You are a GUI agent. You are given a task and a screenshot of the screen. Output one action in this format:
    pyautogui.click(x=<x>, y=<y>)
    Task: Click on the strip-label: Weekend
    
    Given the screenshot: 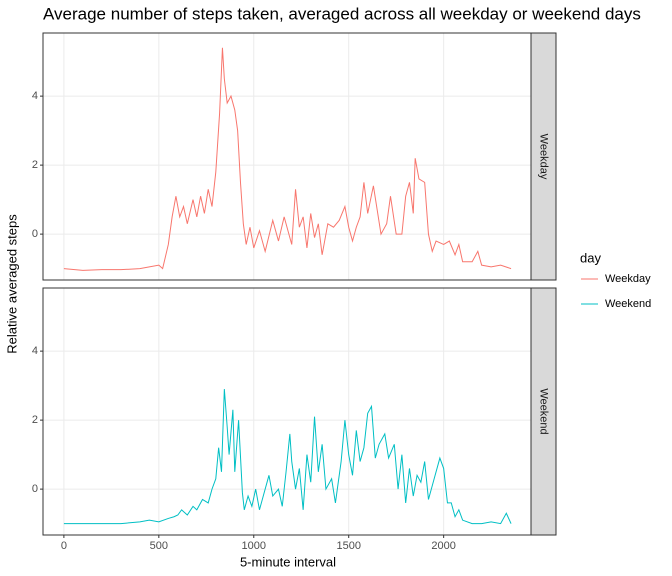 What is the action you would take?
    pyautogui.click(x=544, y=411)
    